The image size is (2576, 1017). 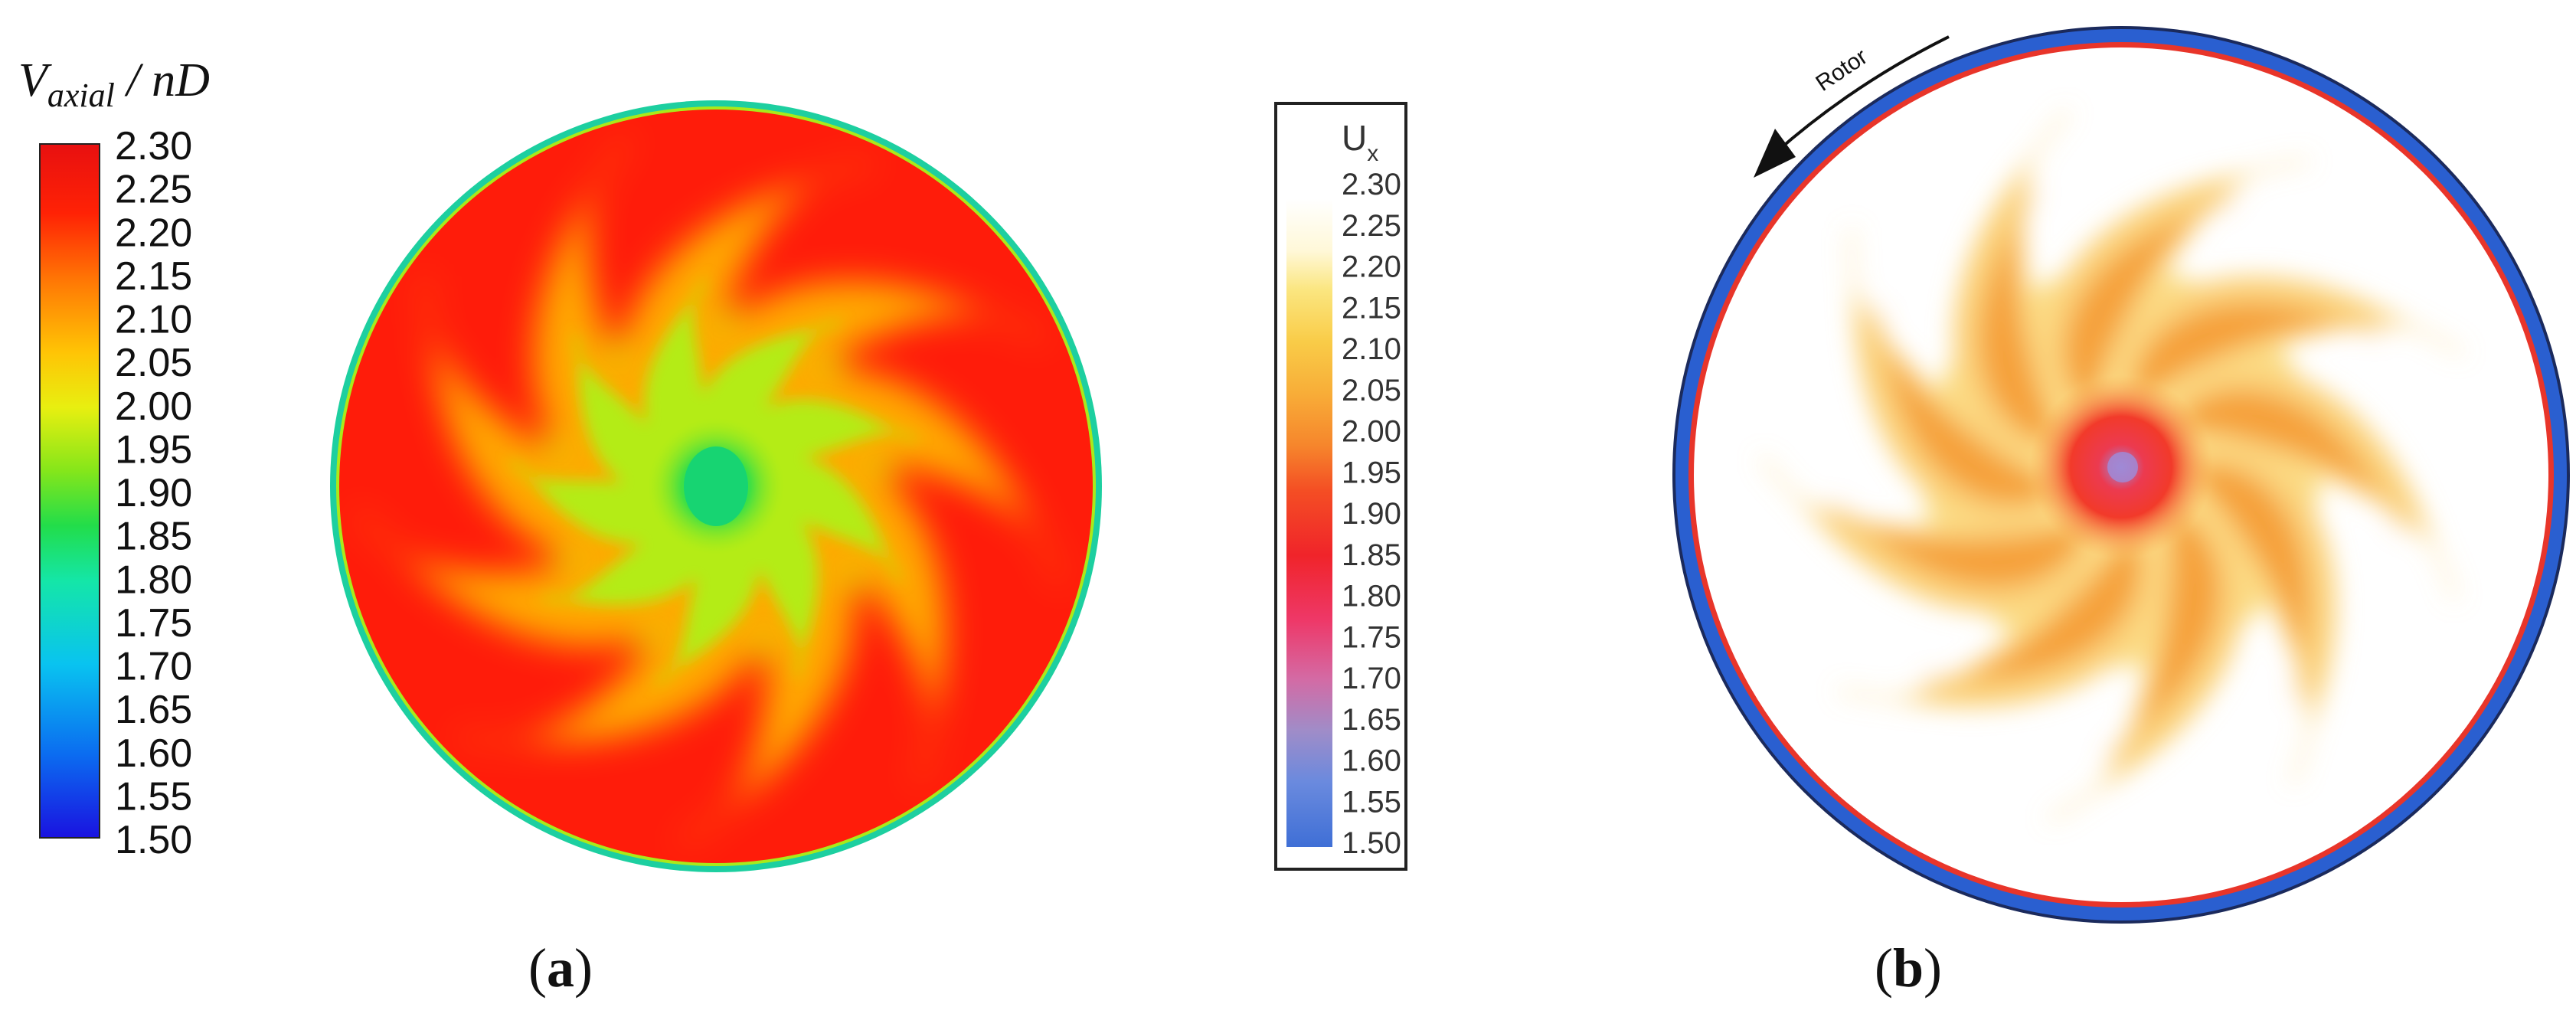 What do you see at coordinates (153, 276) in the screenshot?
I see `legend-a-tick-label: 2.15` at bounding box center [153, 276].